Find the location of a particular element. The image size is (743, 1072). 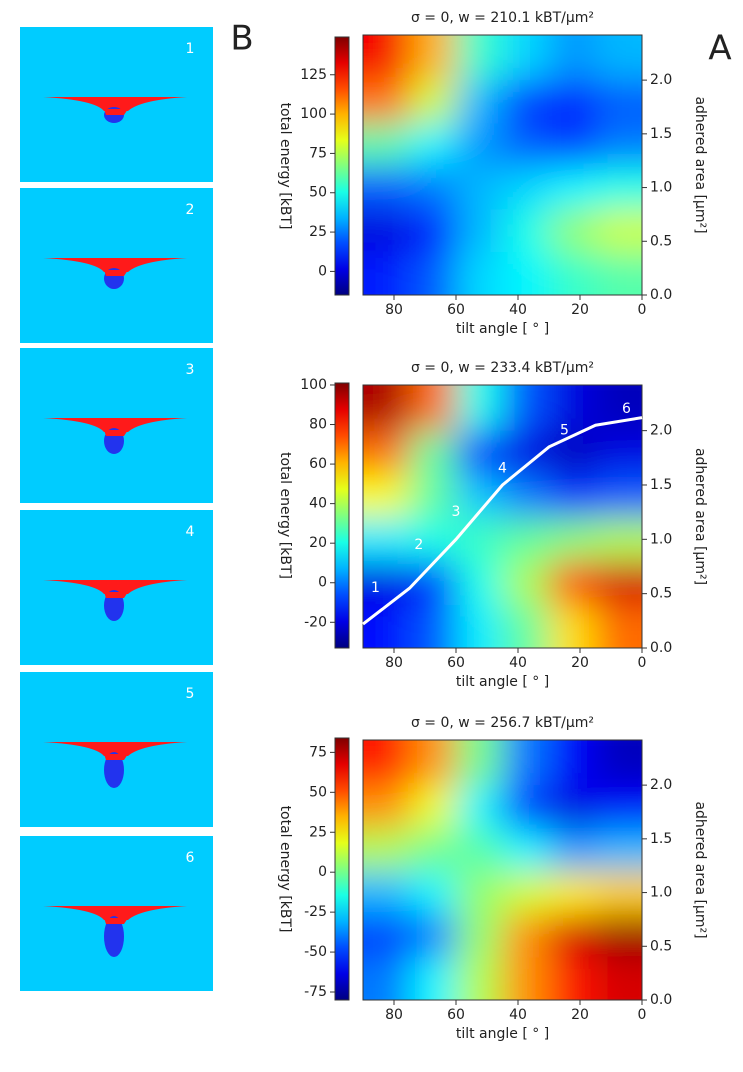

x-tick-label: 40 is located at coordinates (518, 663).